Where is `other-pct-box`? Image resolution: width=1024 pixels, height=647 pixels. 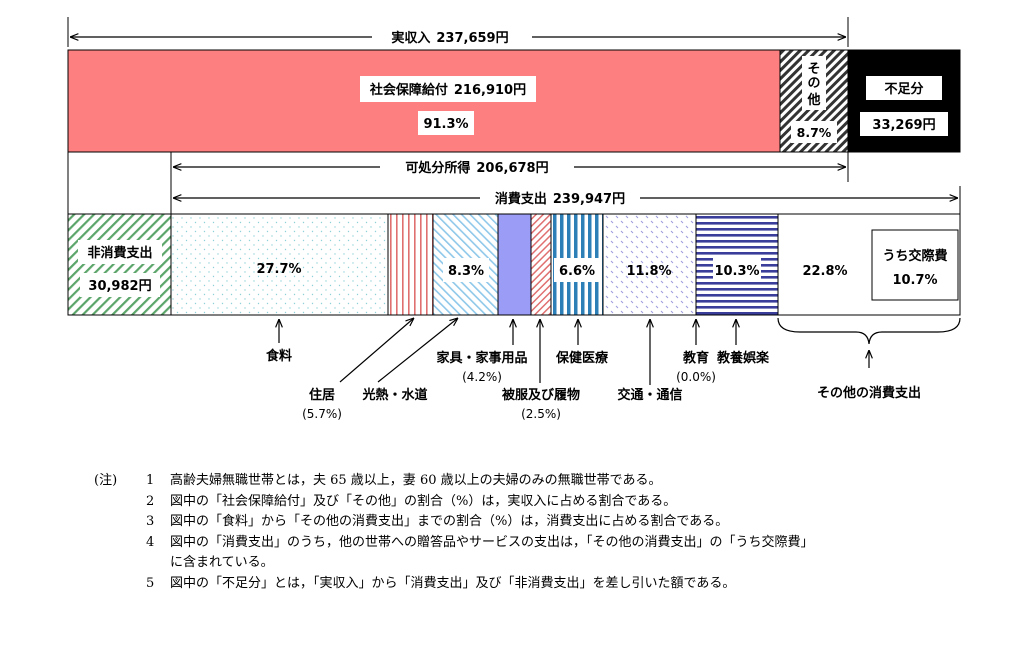 other-pct-box is located at coordinates (814, 132).